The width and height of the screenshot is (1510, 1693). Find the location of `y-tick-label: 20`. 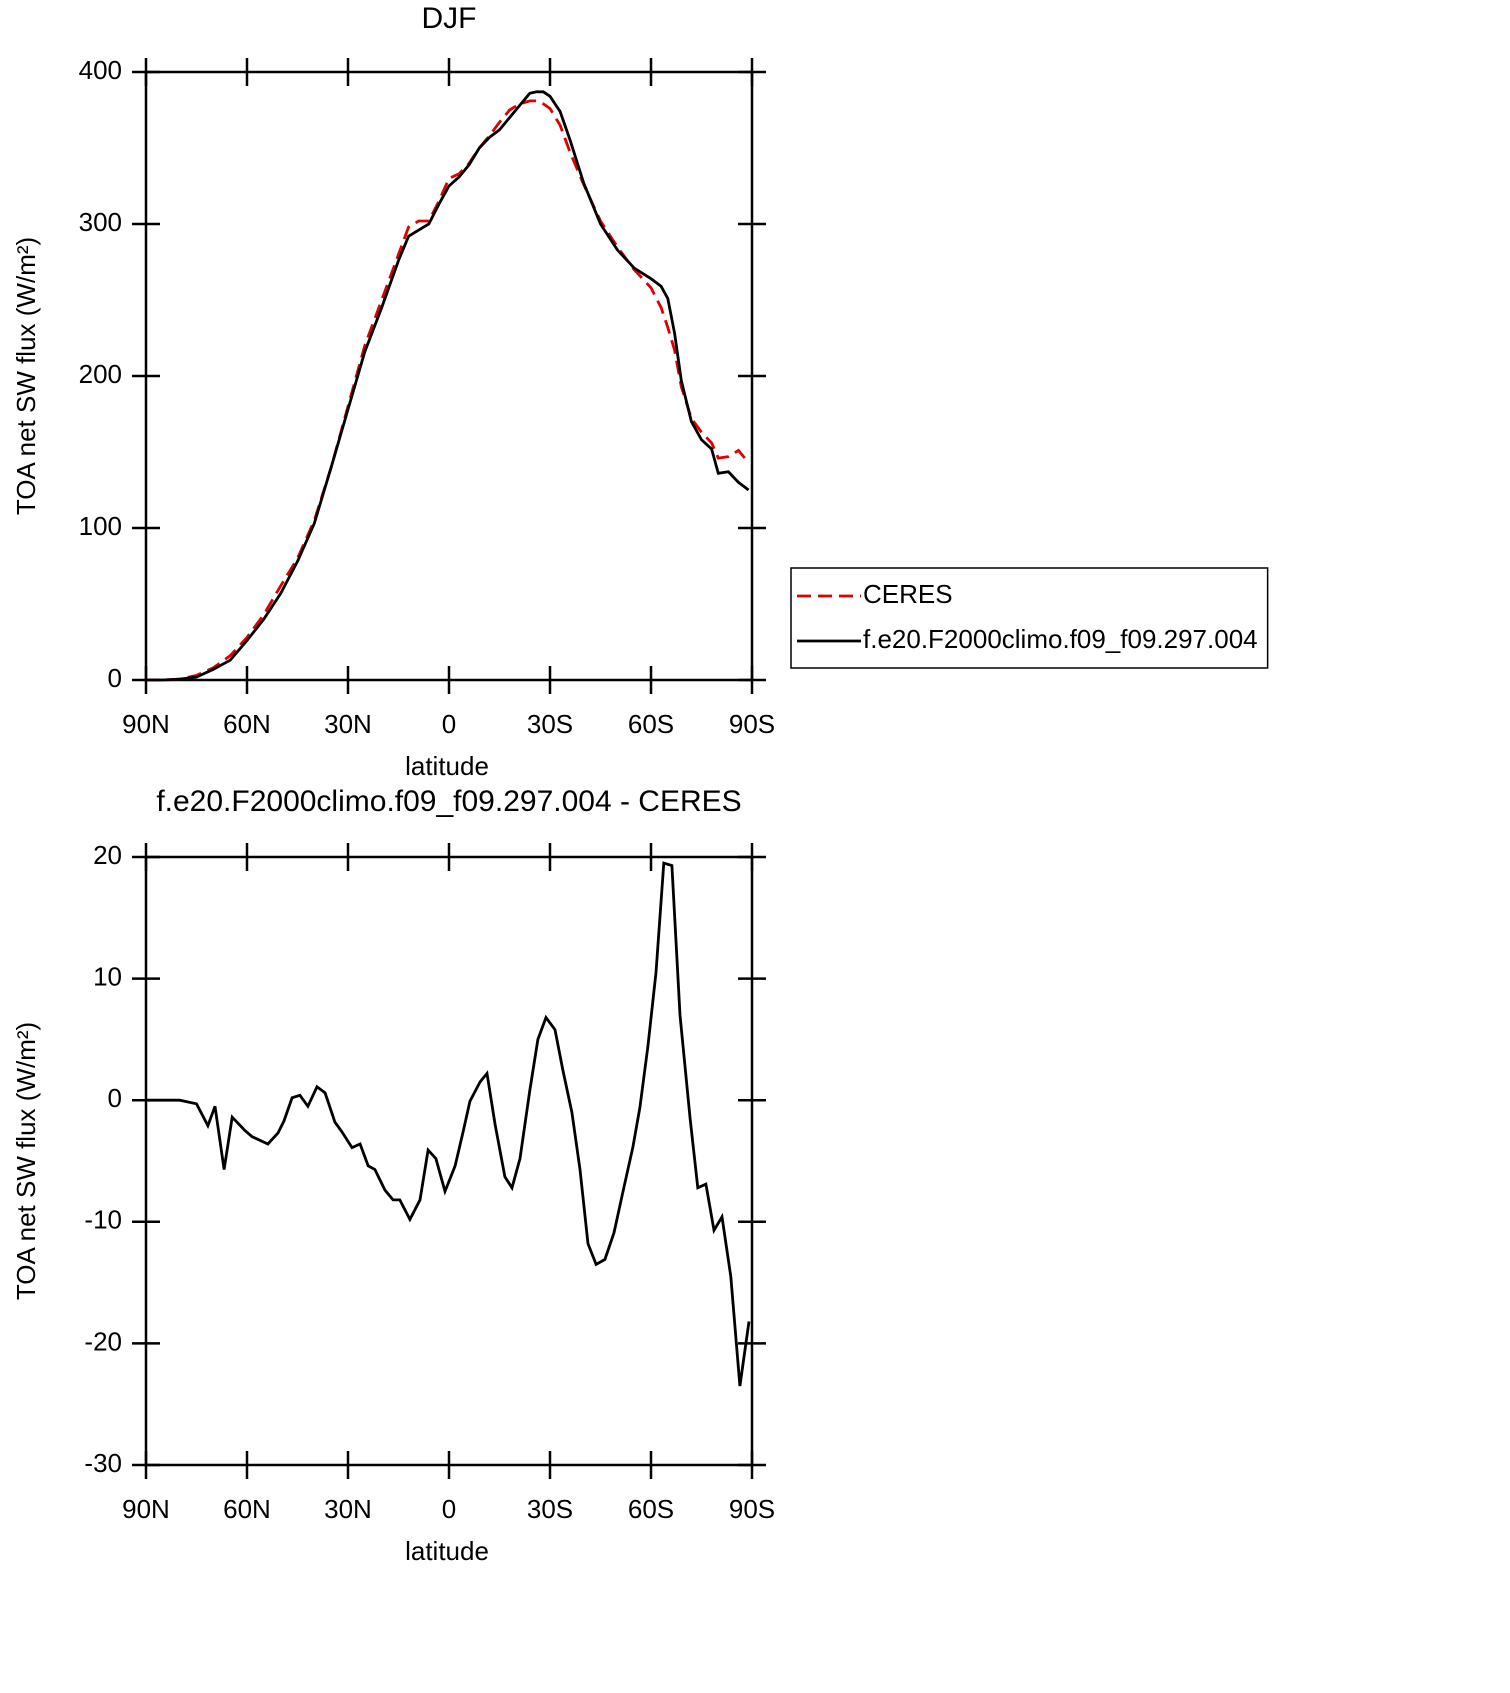

y-tick-label: 20 is located at coordinates (107, 855).